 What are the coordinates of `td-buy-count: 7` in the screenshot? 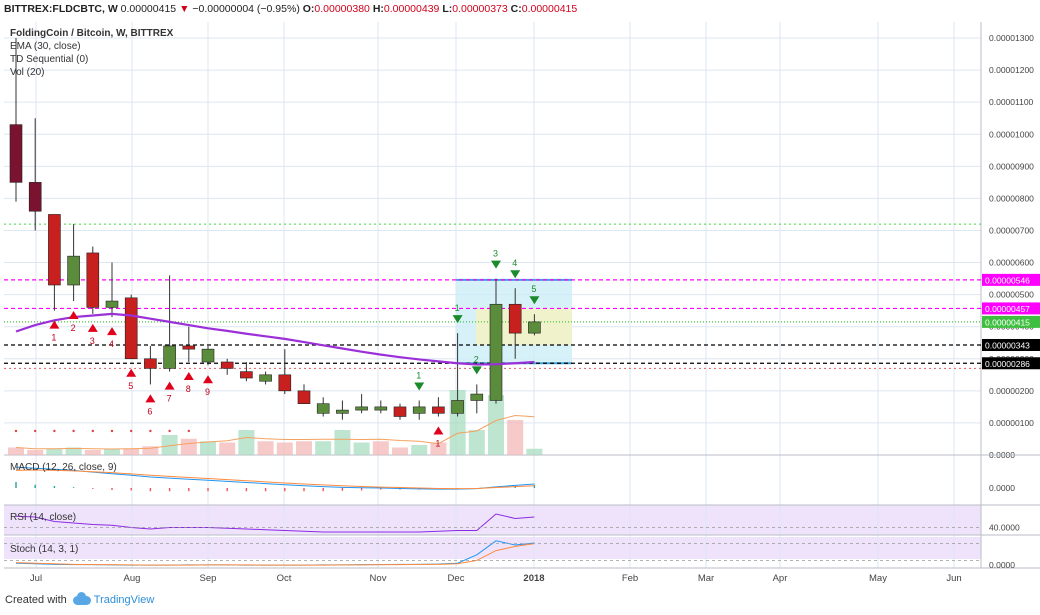 It's located at (169, 399).